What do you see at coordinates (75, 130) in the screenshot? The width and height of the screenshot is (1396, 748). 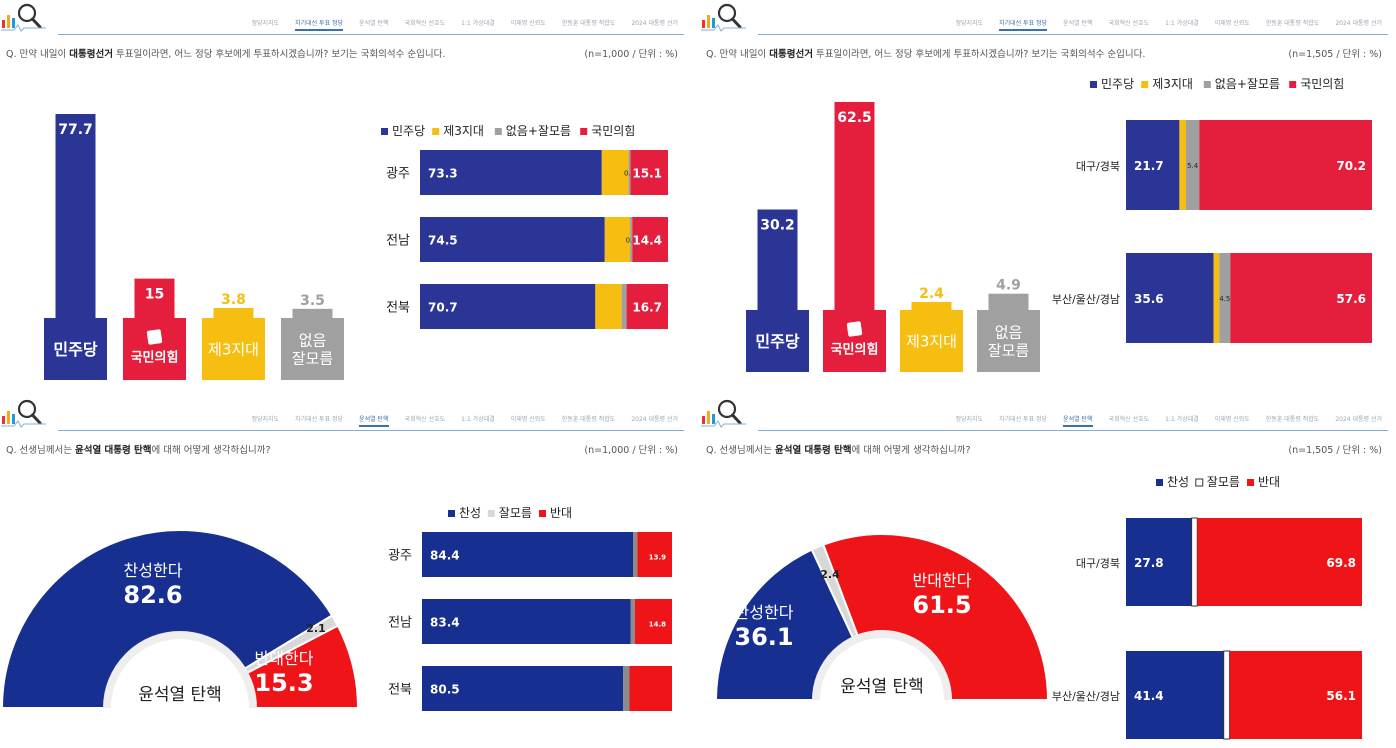 I see `column-value-label: 77.7` at bounding box center [75, 130].